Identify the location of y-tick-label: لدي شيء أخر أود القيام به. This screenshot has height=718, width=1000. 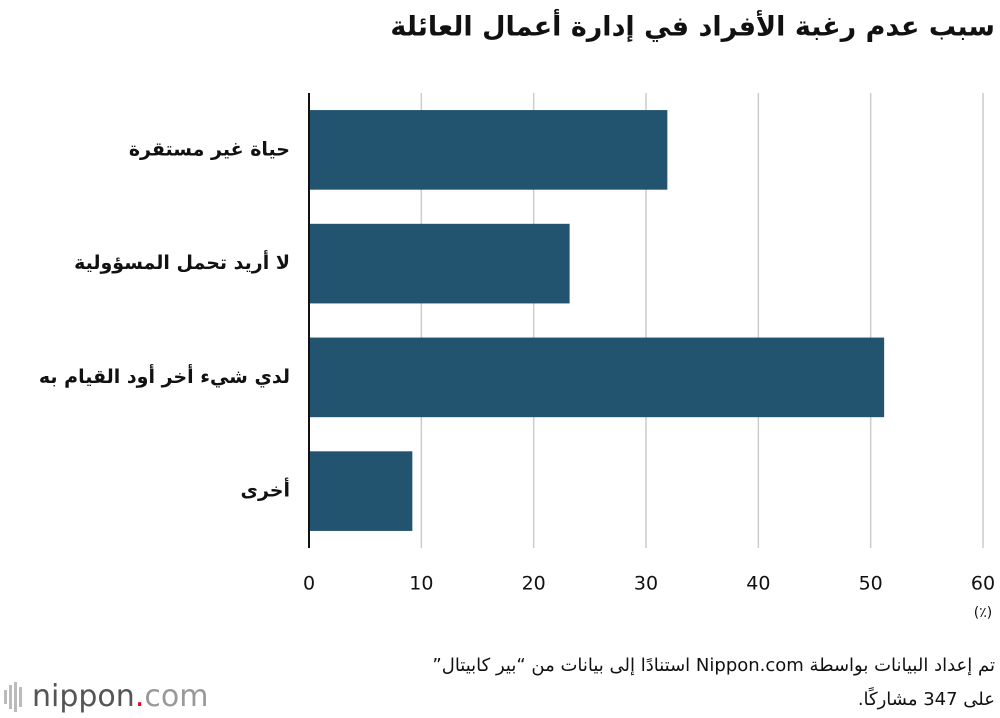
(164, 376).